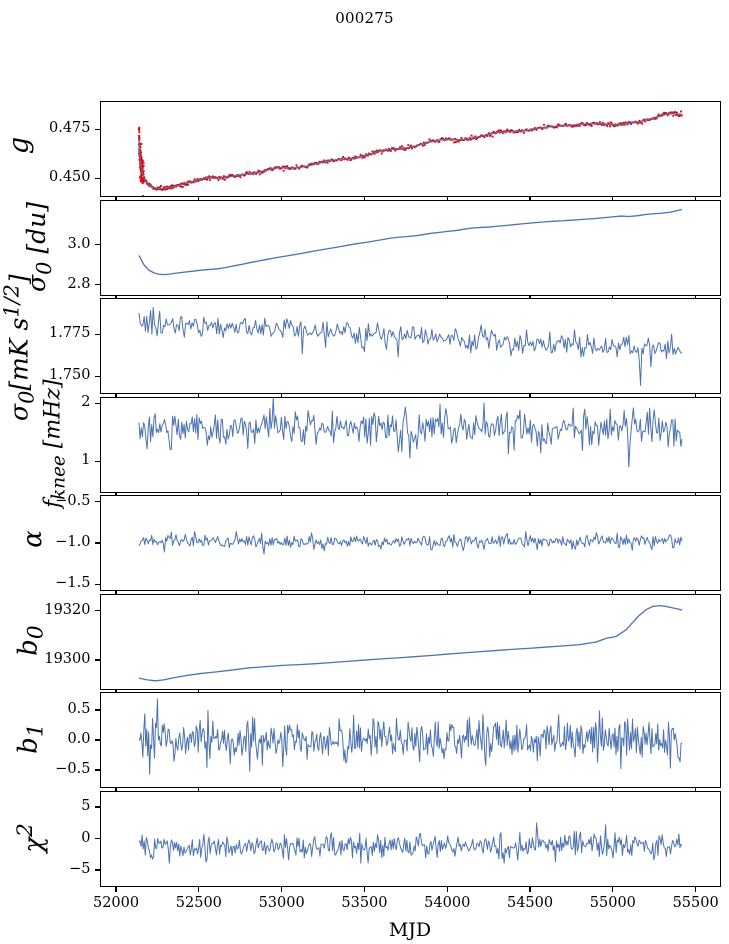 The width and height of the screenshot is (729, 944). I want to click on panel-b1, so click(410, 740).